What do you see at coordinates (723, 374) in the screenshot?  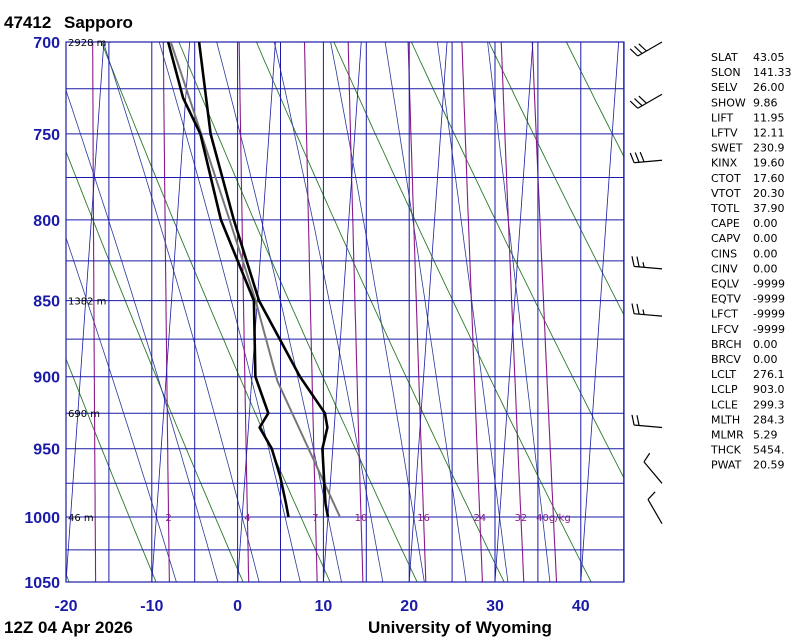 I see `index-key: LCLT` at bounding box center [723, 374].